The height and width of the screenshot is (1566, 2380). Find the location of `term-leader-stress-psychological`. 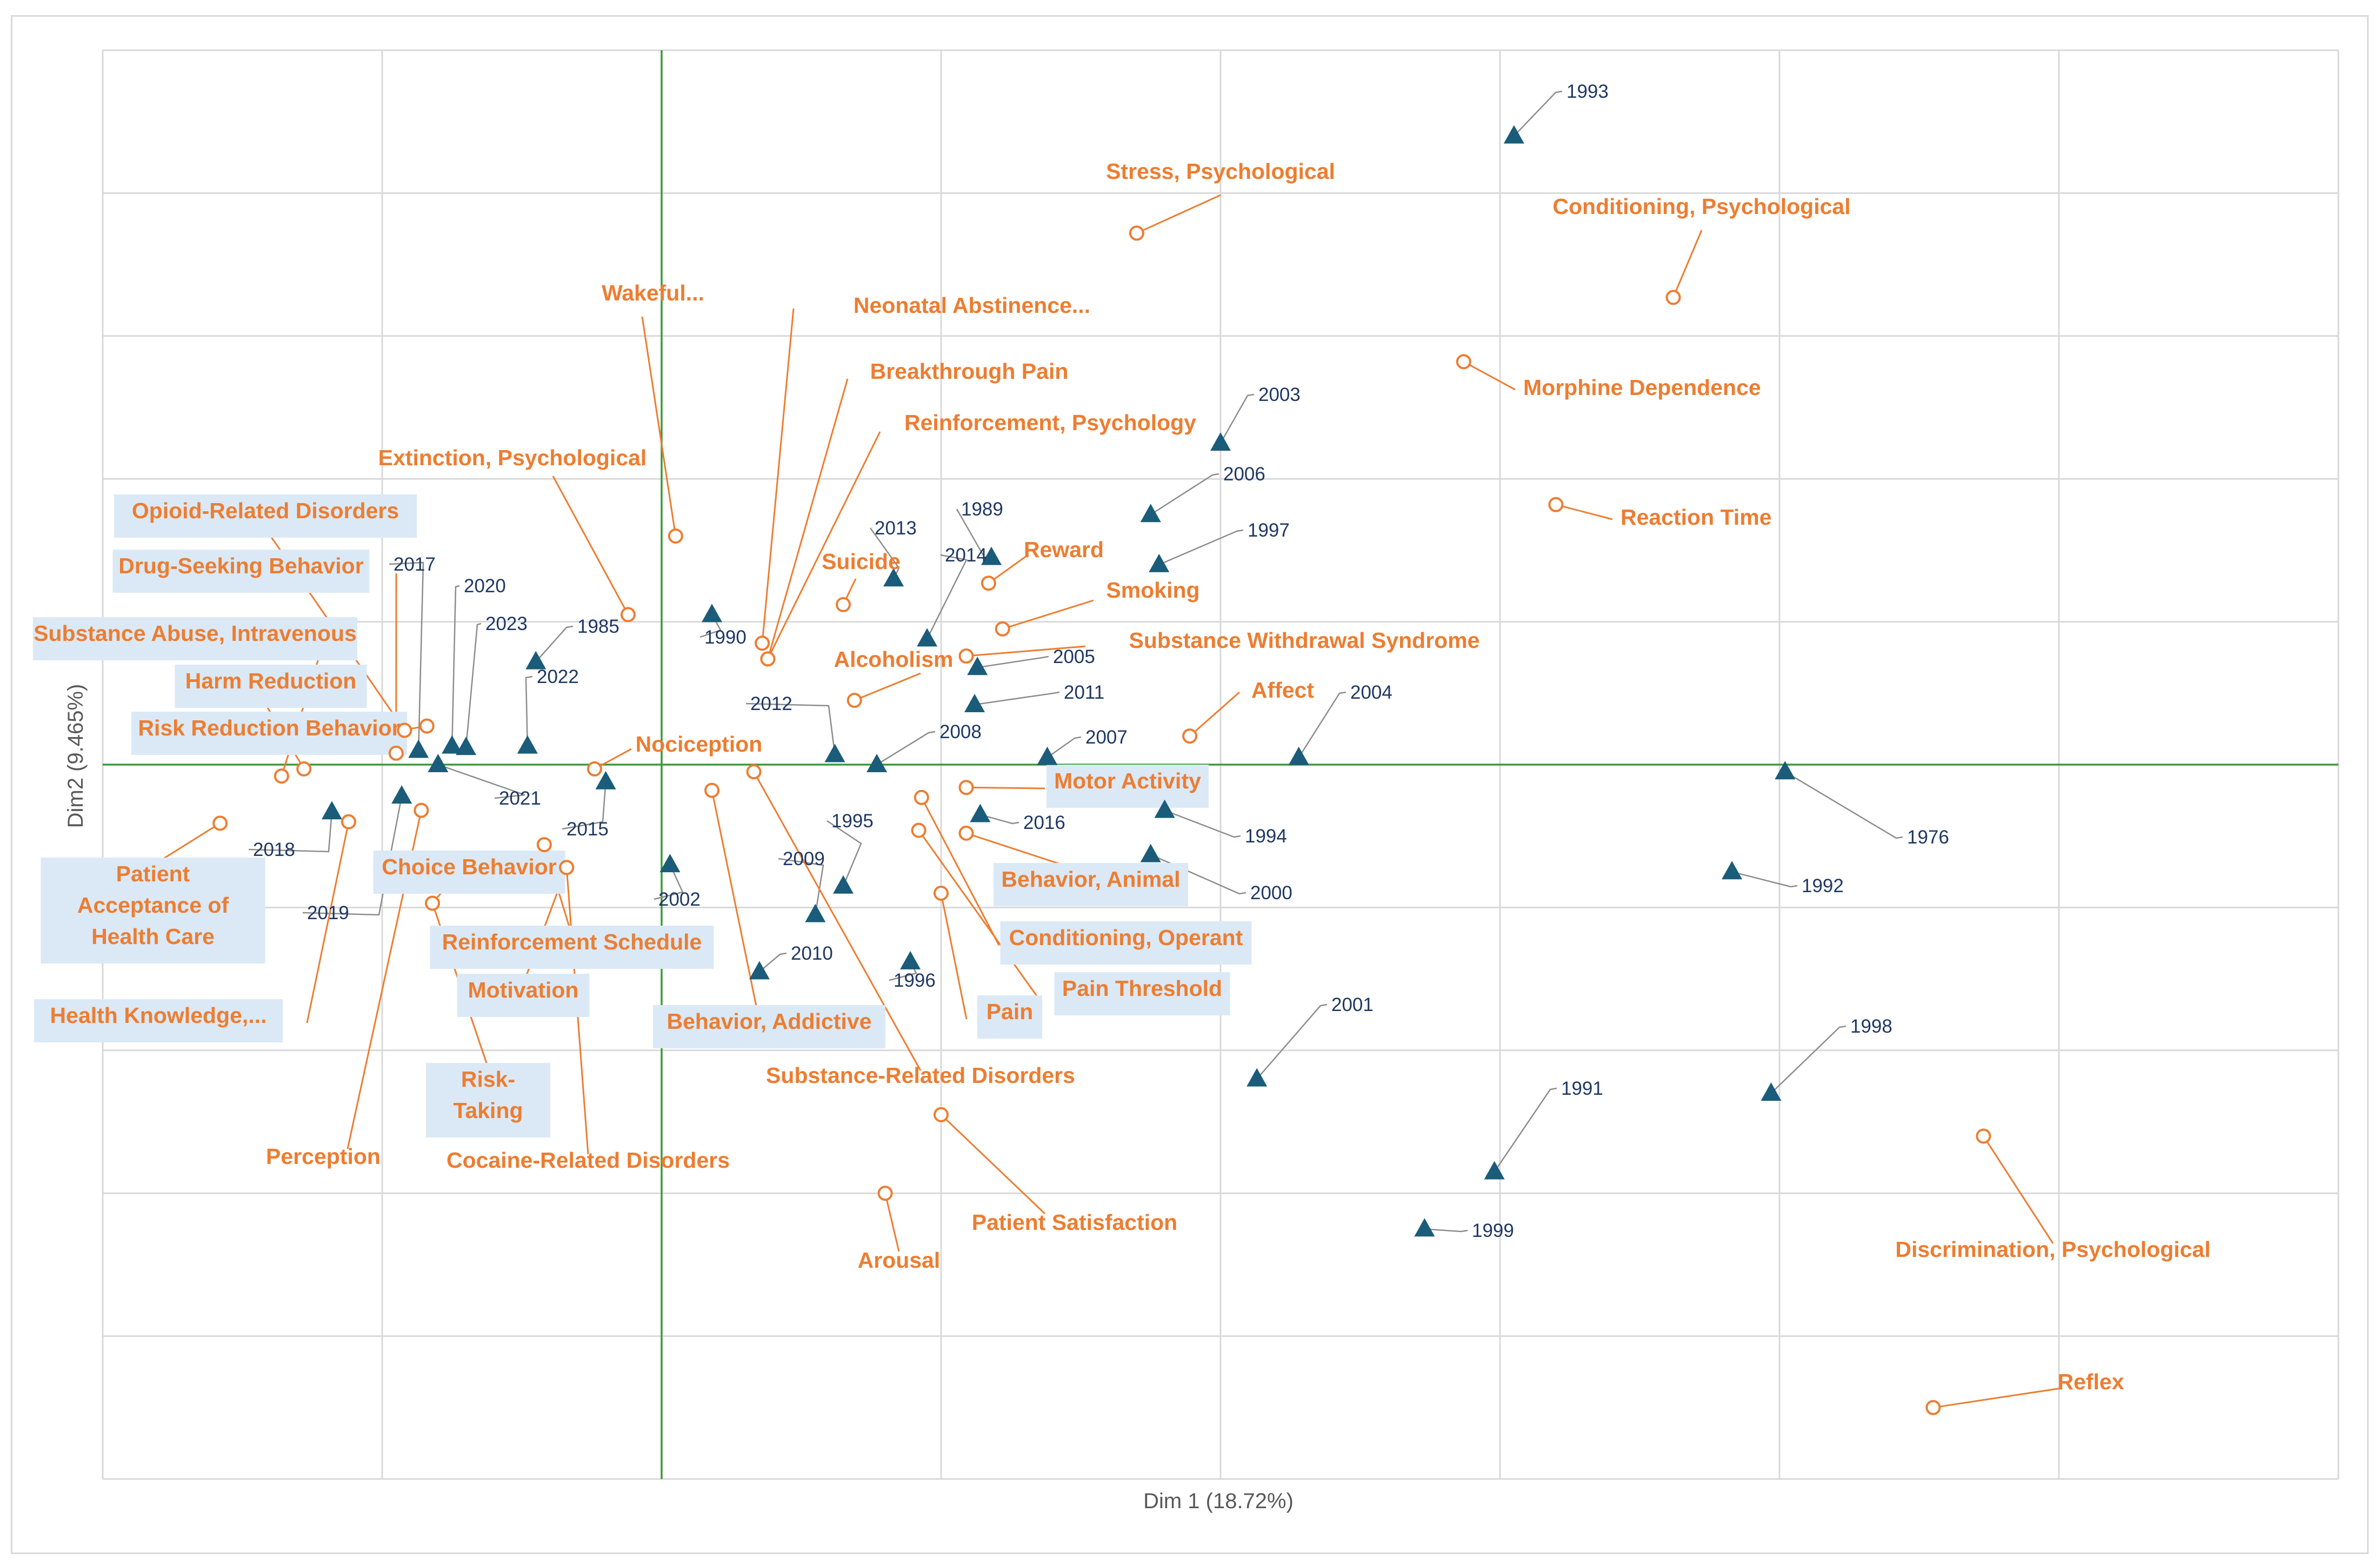

term-leader-stress-psychological is located at coordinates (1178, 214).